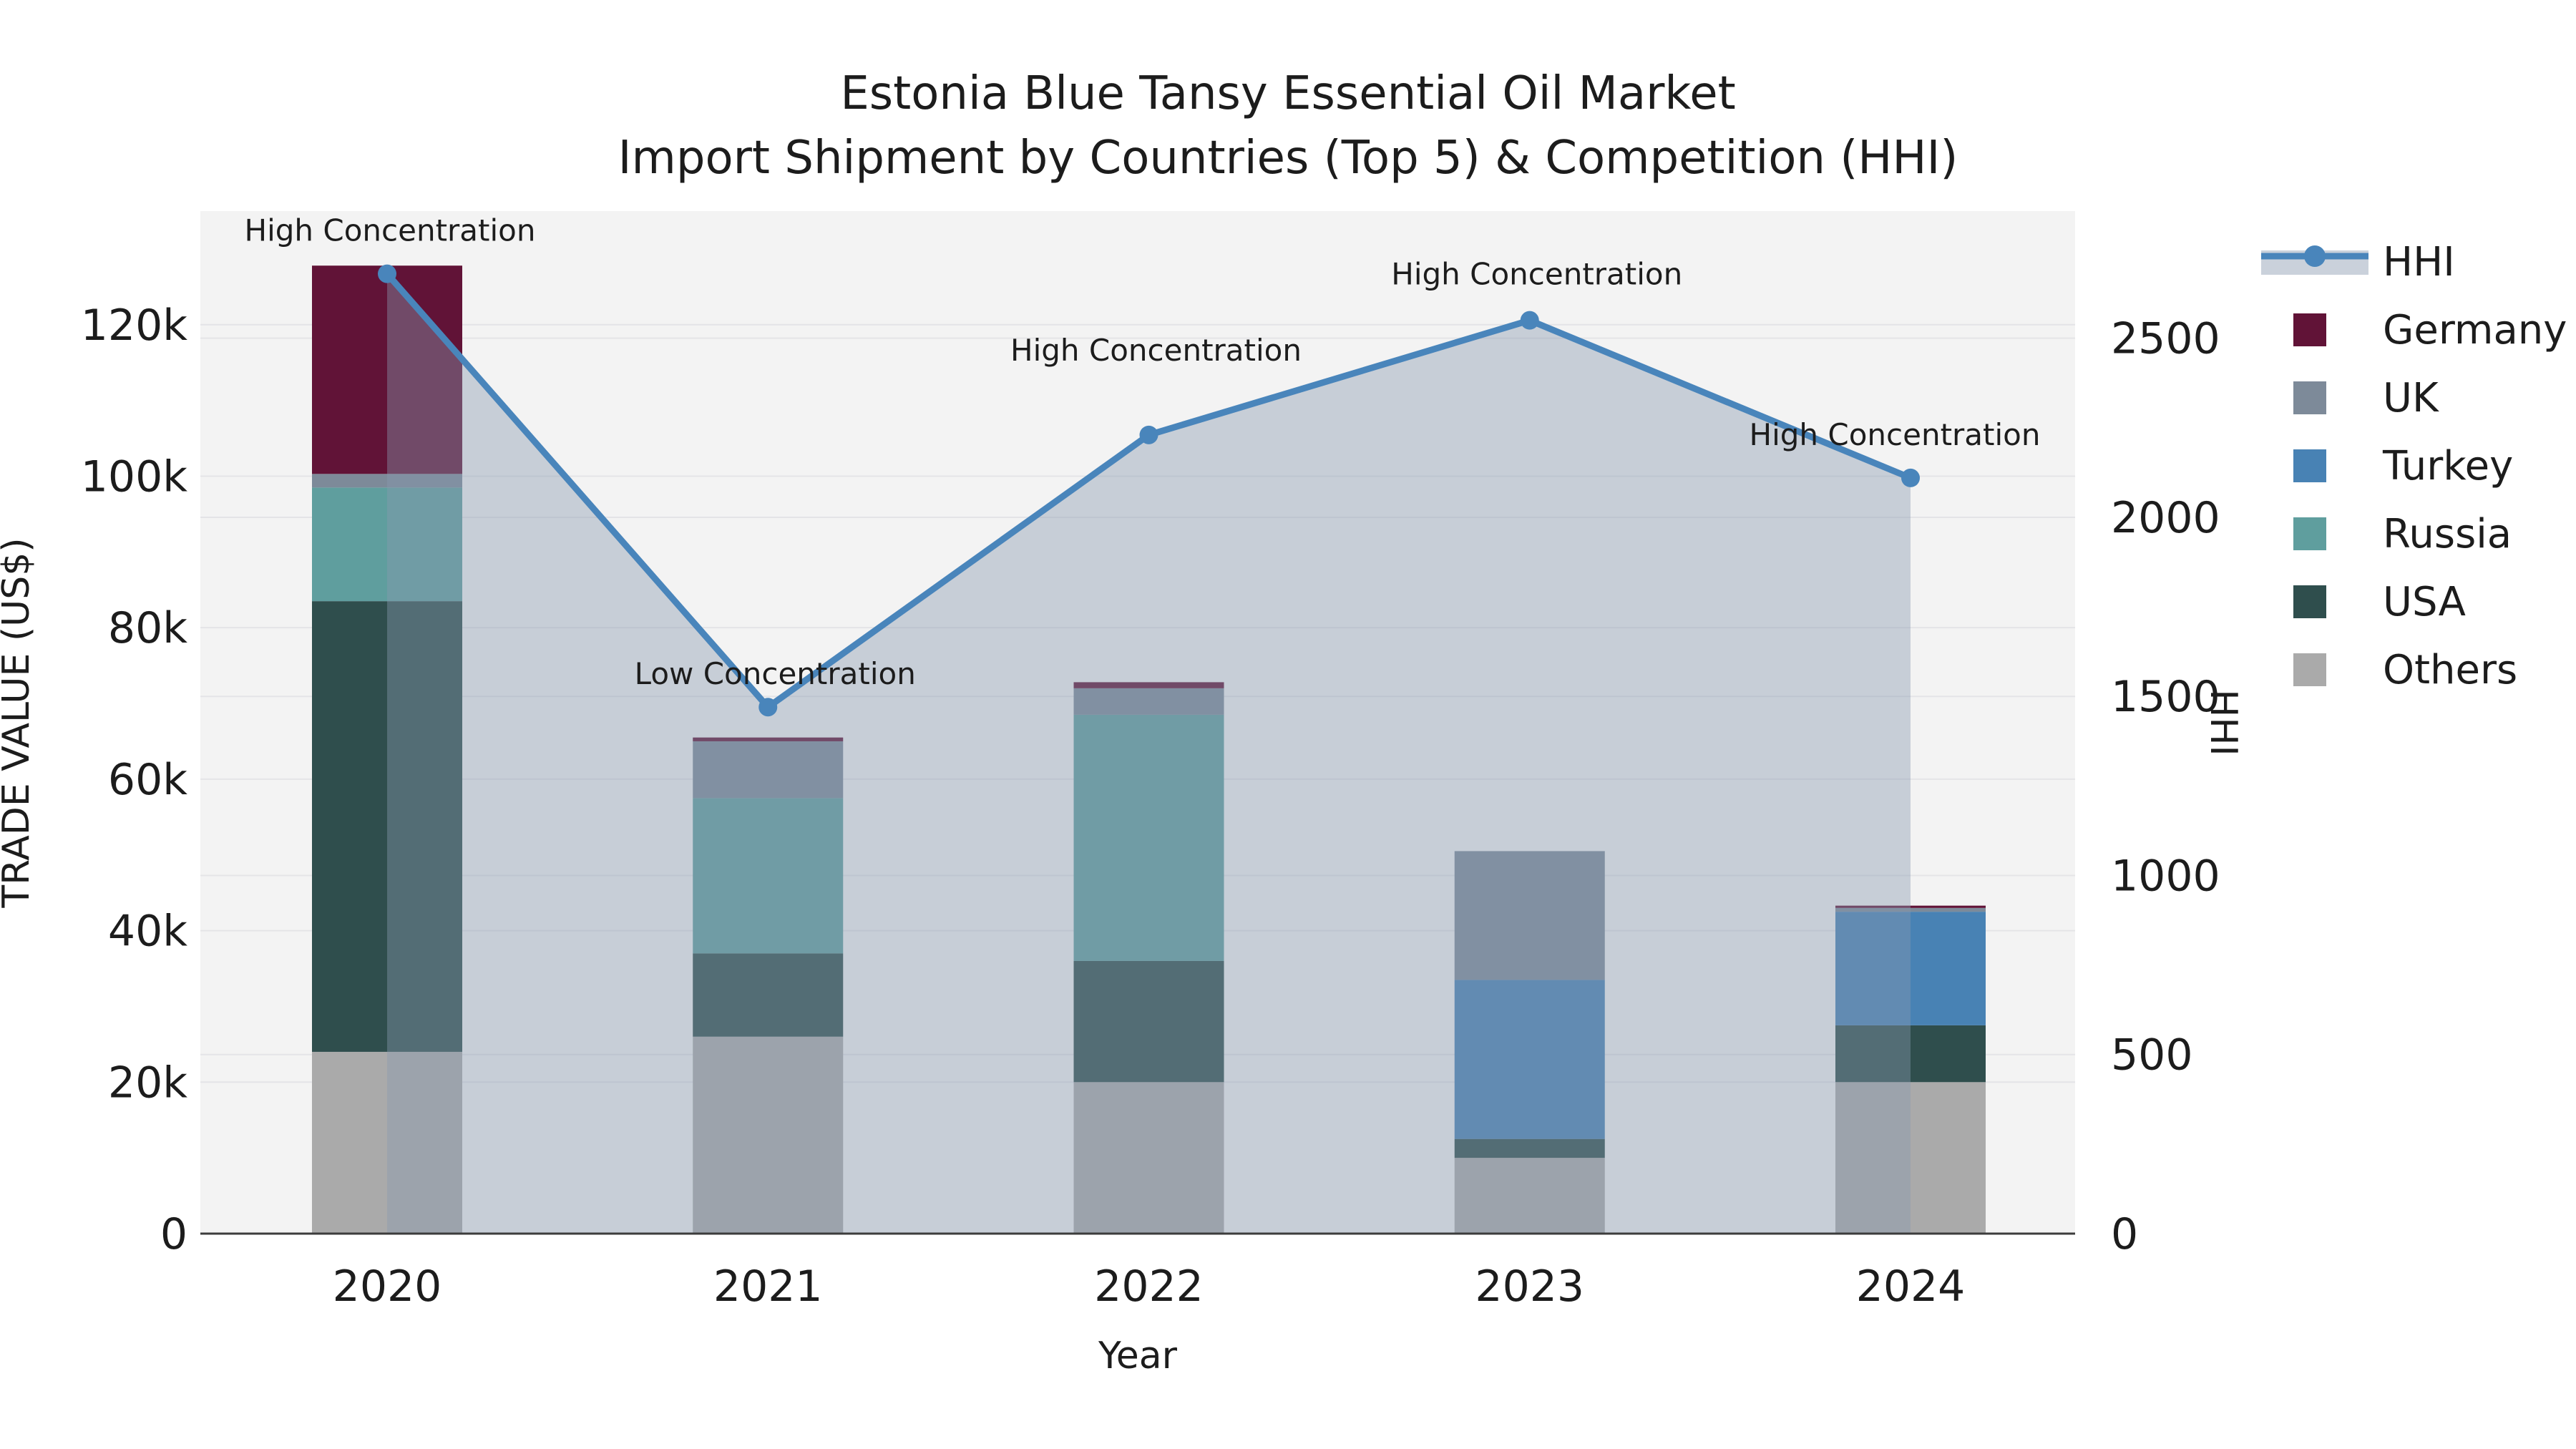 The height and width of the screenshot is (1449, 2576). Describe the element at coordinates (173, 1234) in the screenshot. I see `y-left-tick-label: 0` at that location.